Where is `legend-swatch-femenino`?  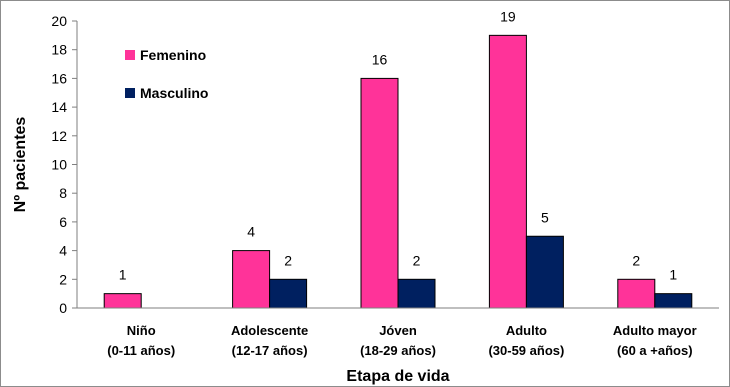 legend-swatch-femenino is located at coordinates (130, 55).